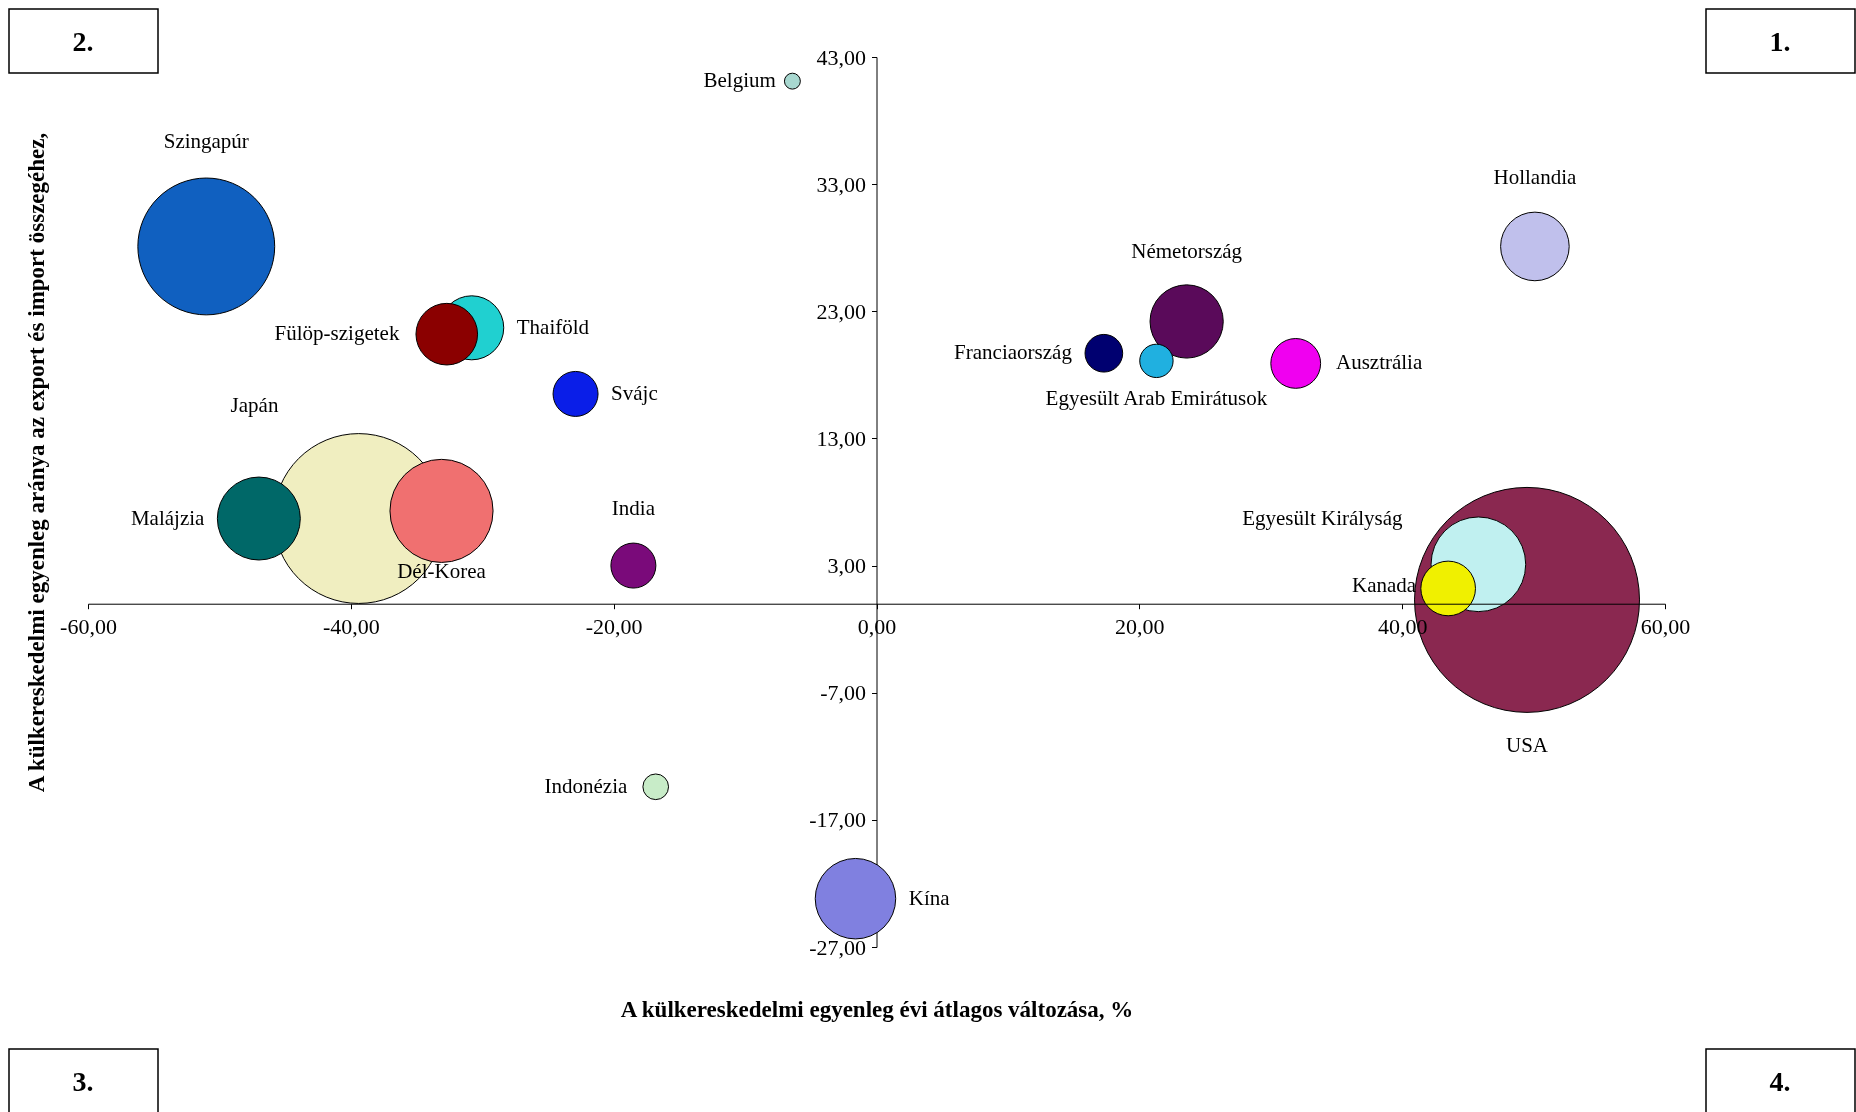 The image size is (1856, 1112). Describe the element at coordinates (929, 897) in the screenshot. I see `series-label: Kína` at that location.